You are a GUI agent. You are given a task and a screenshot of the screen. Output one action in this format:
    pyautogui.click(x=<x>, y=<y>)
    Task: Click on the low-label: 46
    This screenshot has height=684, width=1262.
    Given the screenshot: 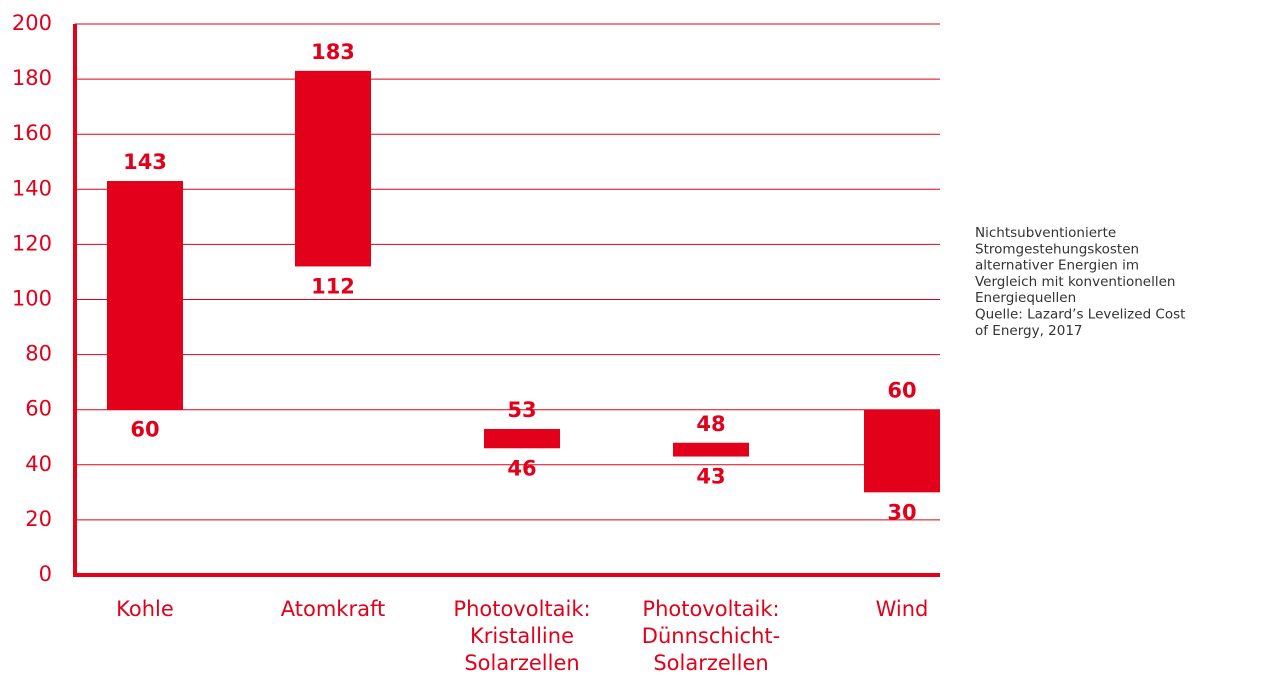 What is the action you would take?
    pyautogui.click(x=521, y=468)
    